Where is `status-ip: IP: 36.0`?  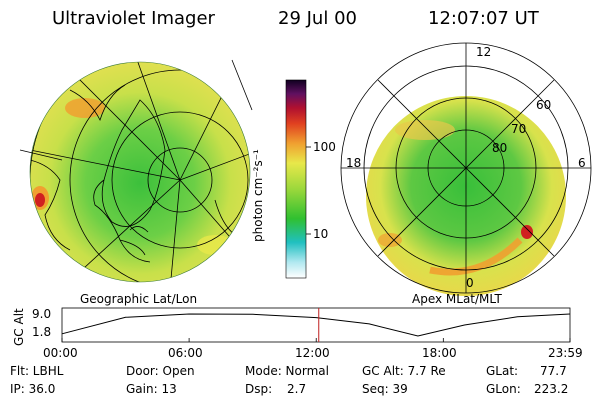 status-ip: IP: 36.0 is located at coordinates (33, 389).